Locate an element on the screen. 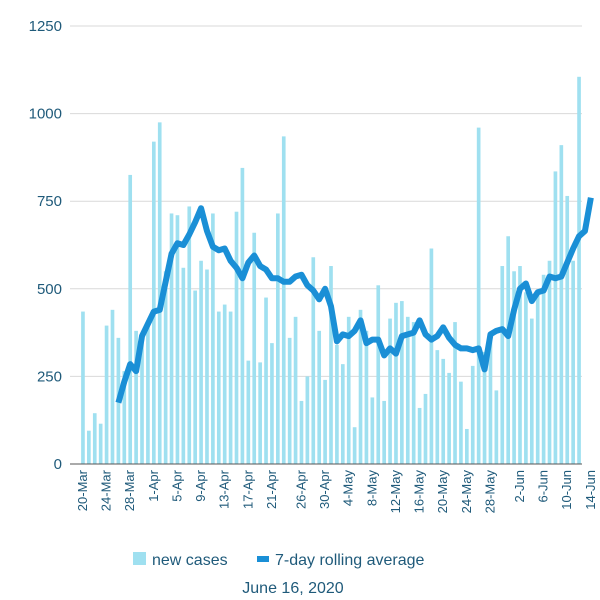 This screenshot has width=600, height=600. x-tick-label: 14-Jun is located at coordinates (590, 490).